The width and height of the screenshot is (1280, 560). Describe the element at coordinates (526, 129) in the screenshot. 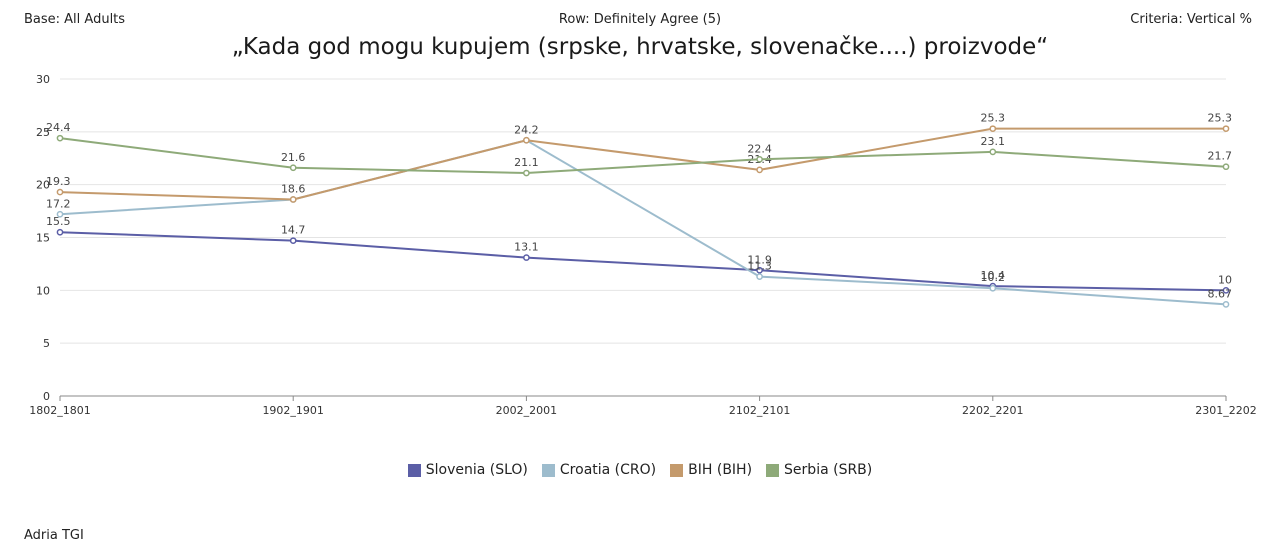

I see `data-label-bih-bih: 24.2` at that location.